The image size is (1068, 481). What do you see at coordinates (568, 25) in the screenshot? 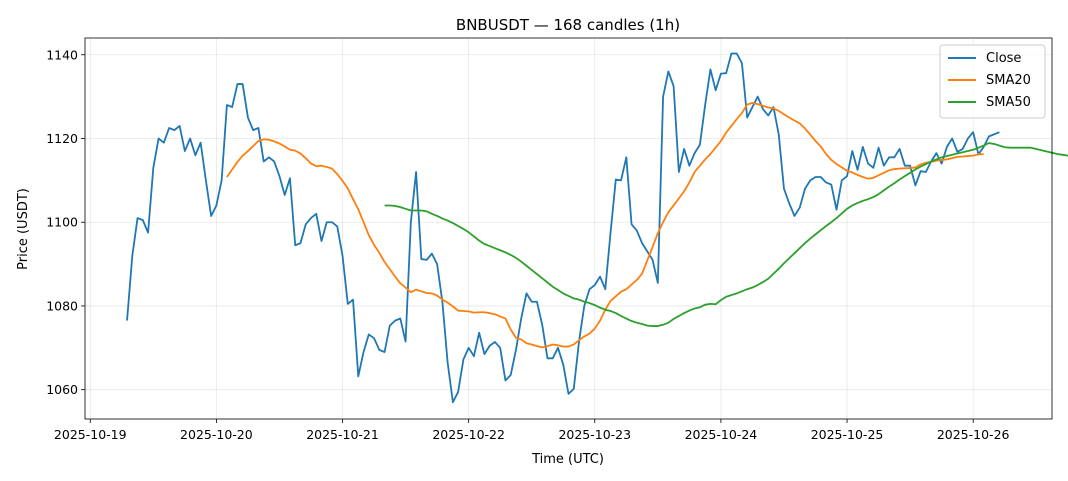
I see `chart-title: BNBUSDT — 168 candles (1h)` at bounding box center [568, 25].